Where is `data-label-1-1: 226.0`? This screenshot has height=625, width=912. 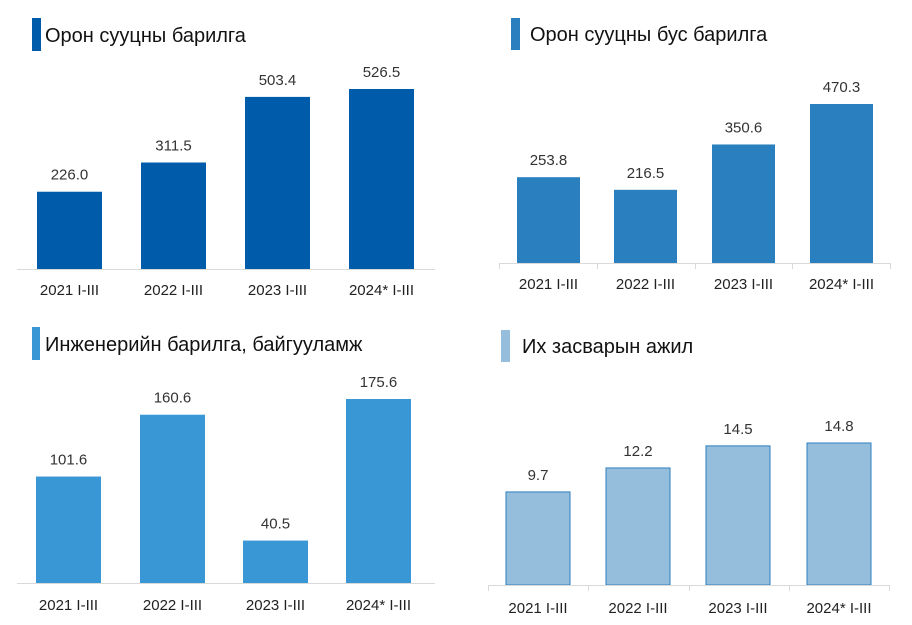
data-label-1-1: 226.0 is located at coordinates (70, 175).